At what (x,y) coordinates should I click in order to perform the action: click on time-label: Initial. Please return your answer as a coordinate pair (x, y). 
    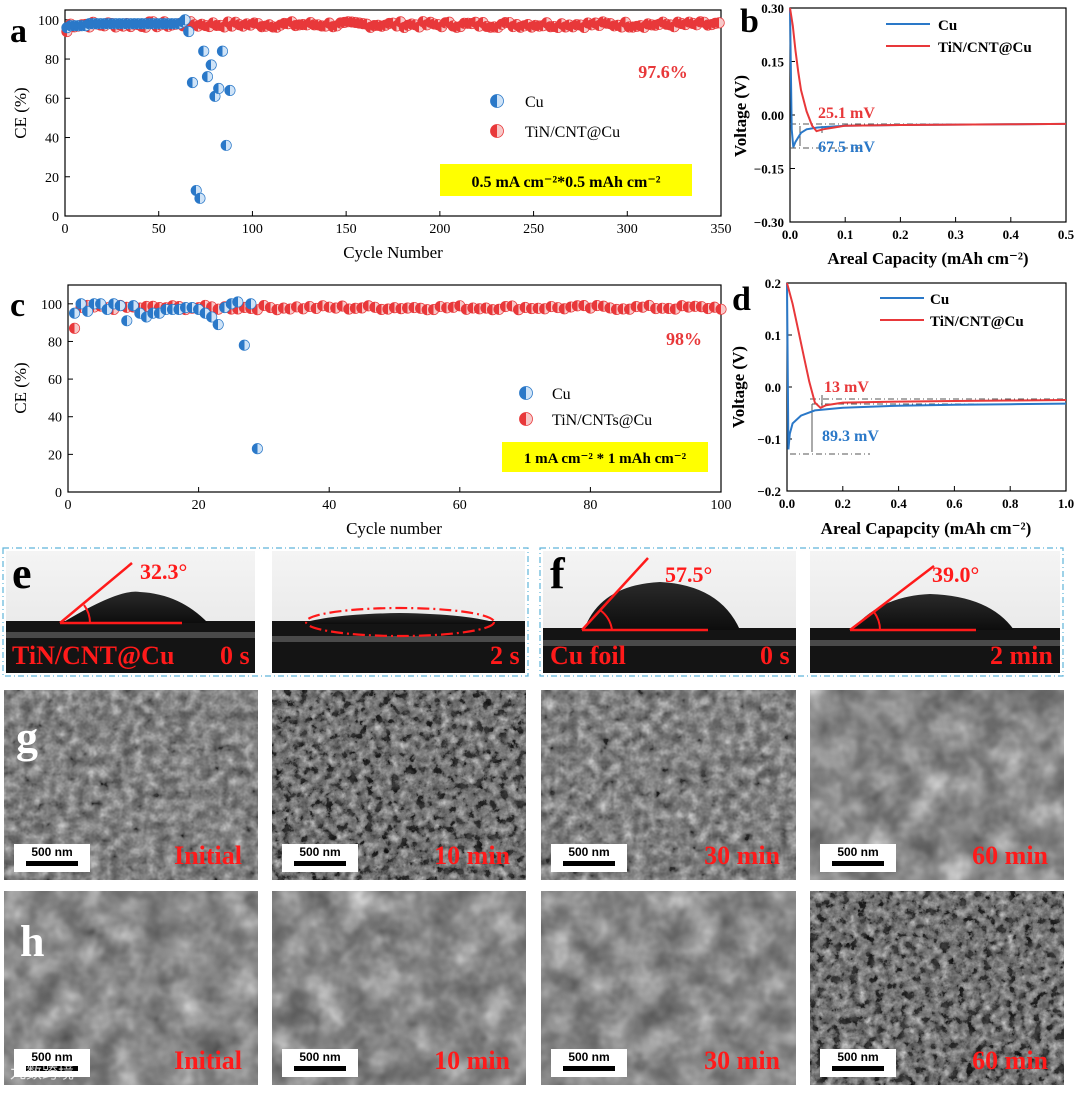
    Looking at the image, I should click on (208, 1060).